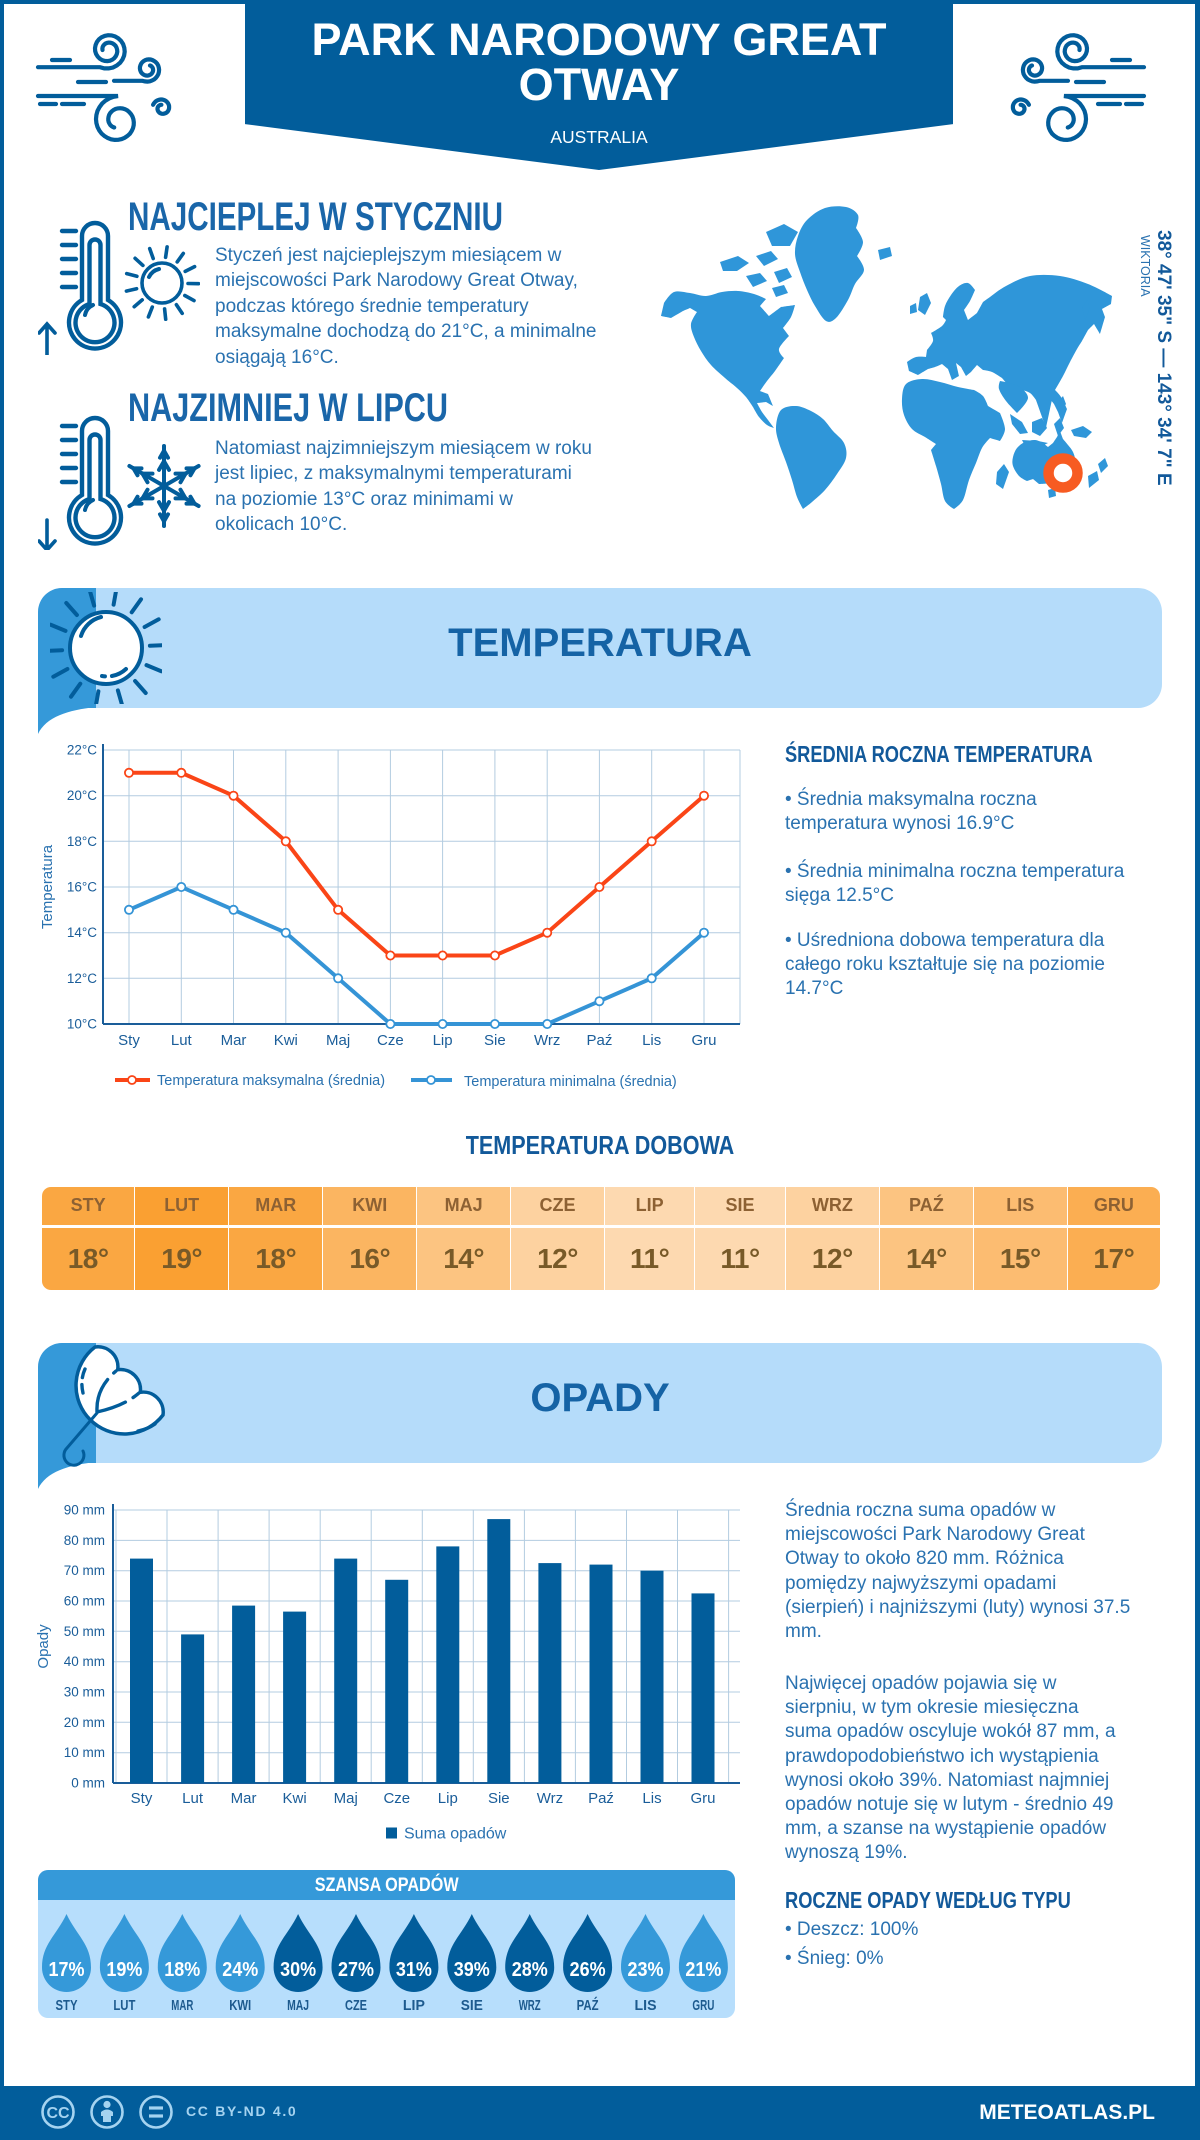 The height and width of the screenshot is (2140, 1200). Describe the element at coordinates (703, 1969) in the screenshot. I see `svg-text: 21%` at that location.